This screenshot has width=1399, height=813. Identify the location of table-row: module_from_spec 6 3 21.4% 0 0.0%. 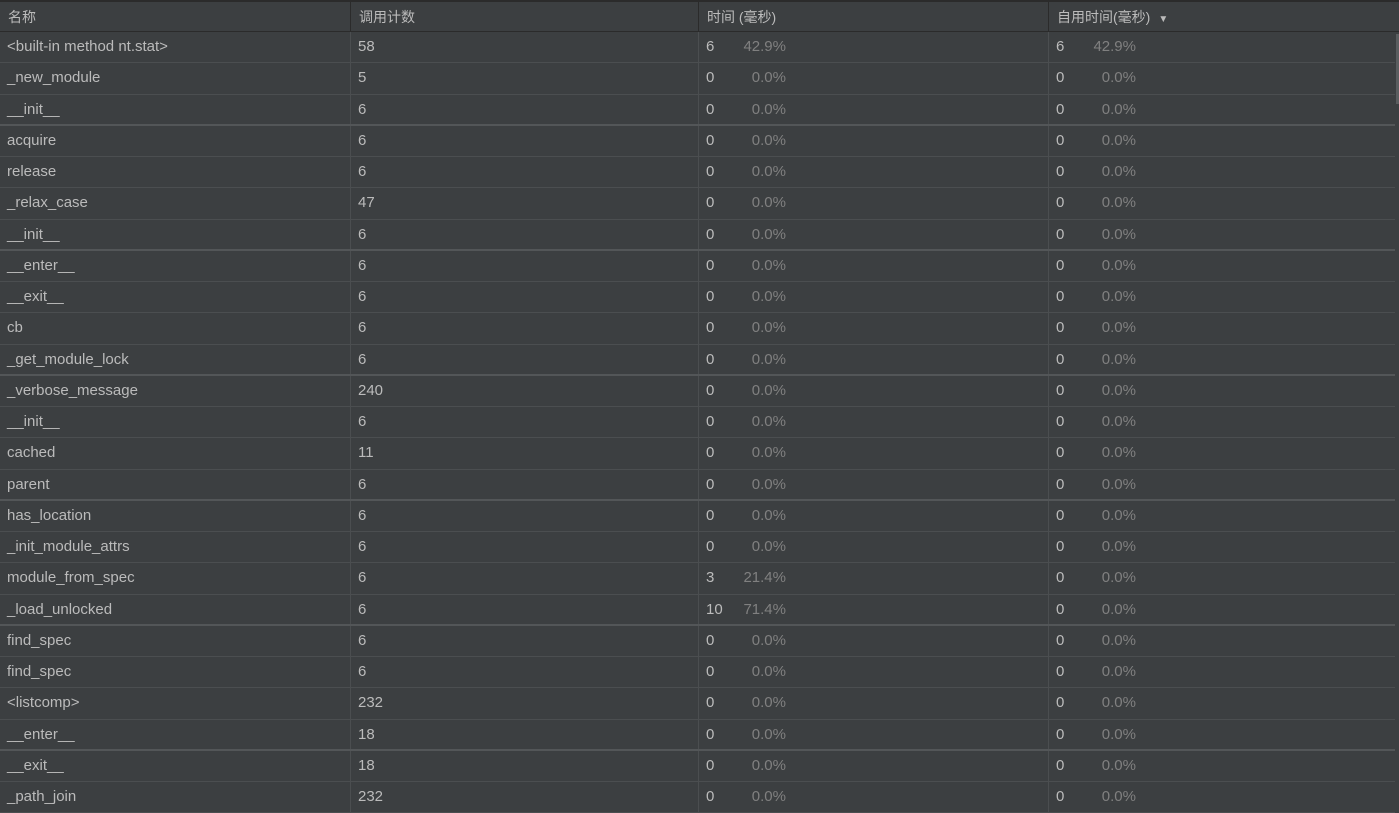
(697, 579).